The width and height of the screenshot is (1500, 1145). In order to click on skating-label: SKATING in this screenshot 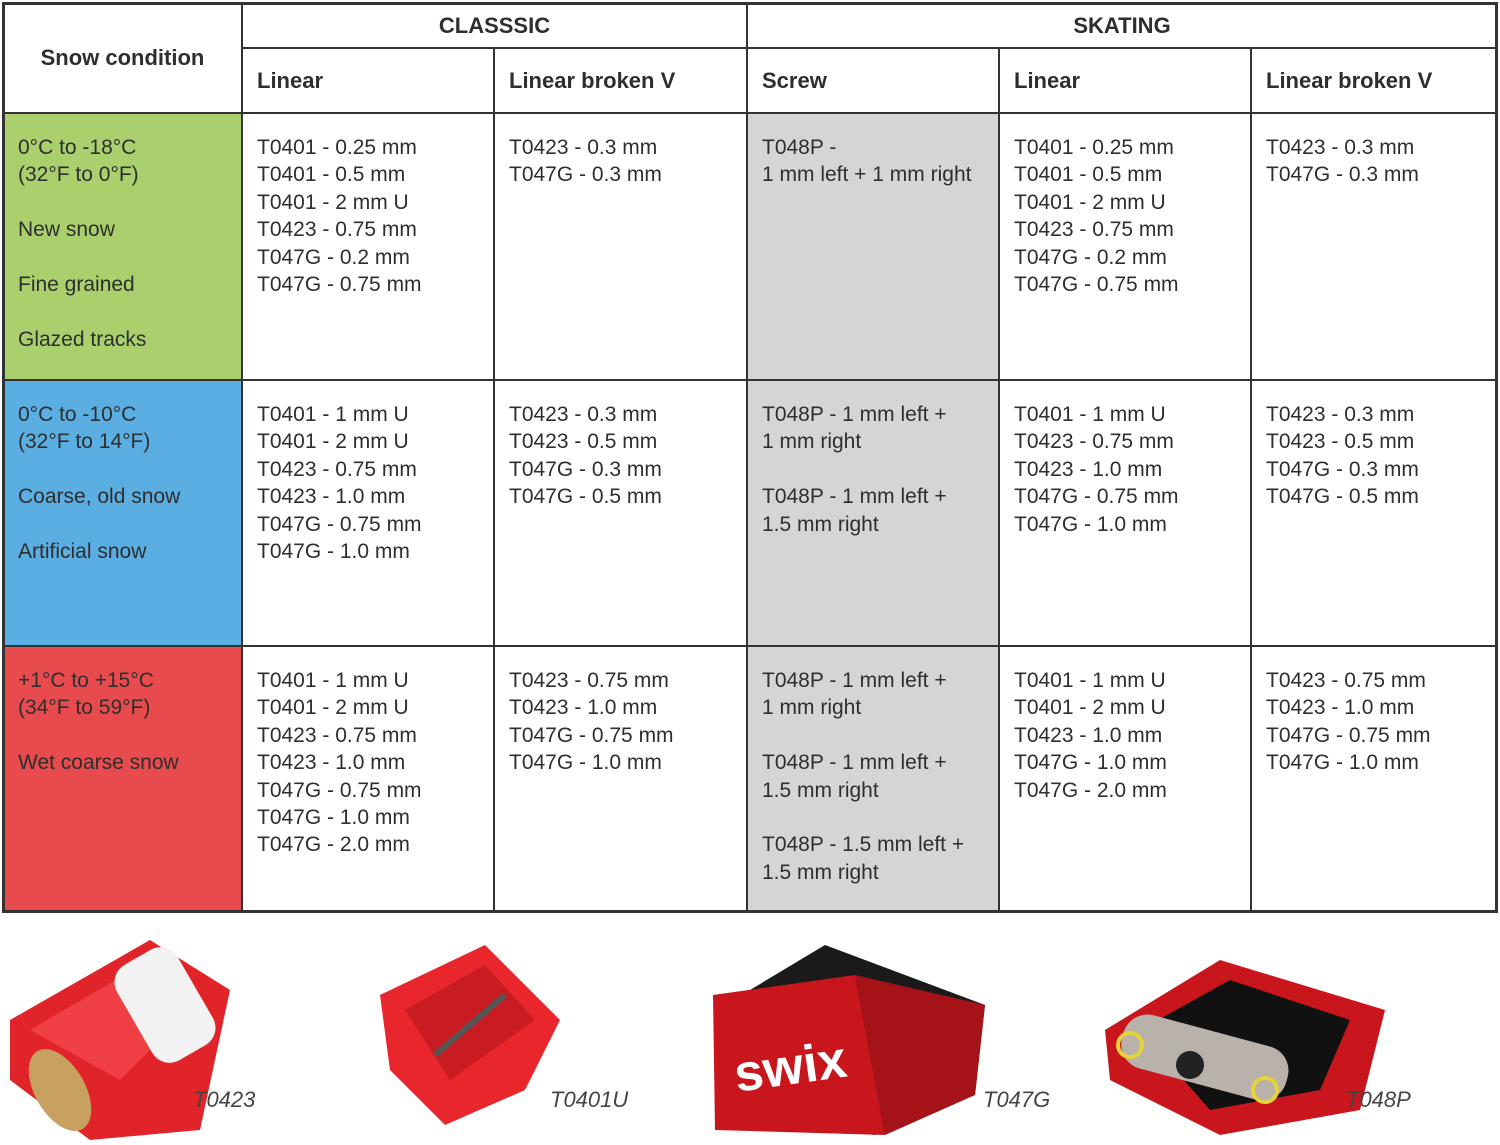, I will do `click(1122, 25)`.